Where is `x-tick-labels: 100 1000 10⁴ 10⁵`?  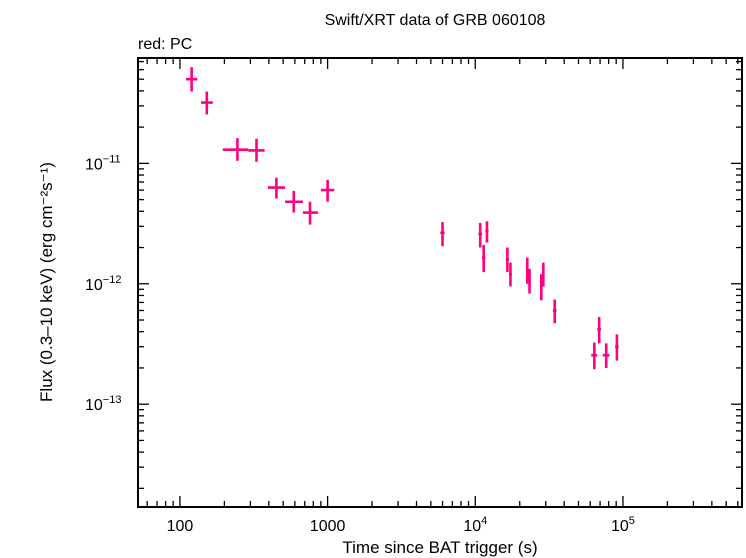 x-tick-labels: 100 1000 10⁴ 10⁵ is located at coordinates (401, 525).